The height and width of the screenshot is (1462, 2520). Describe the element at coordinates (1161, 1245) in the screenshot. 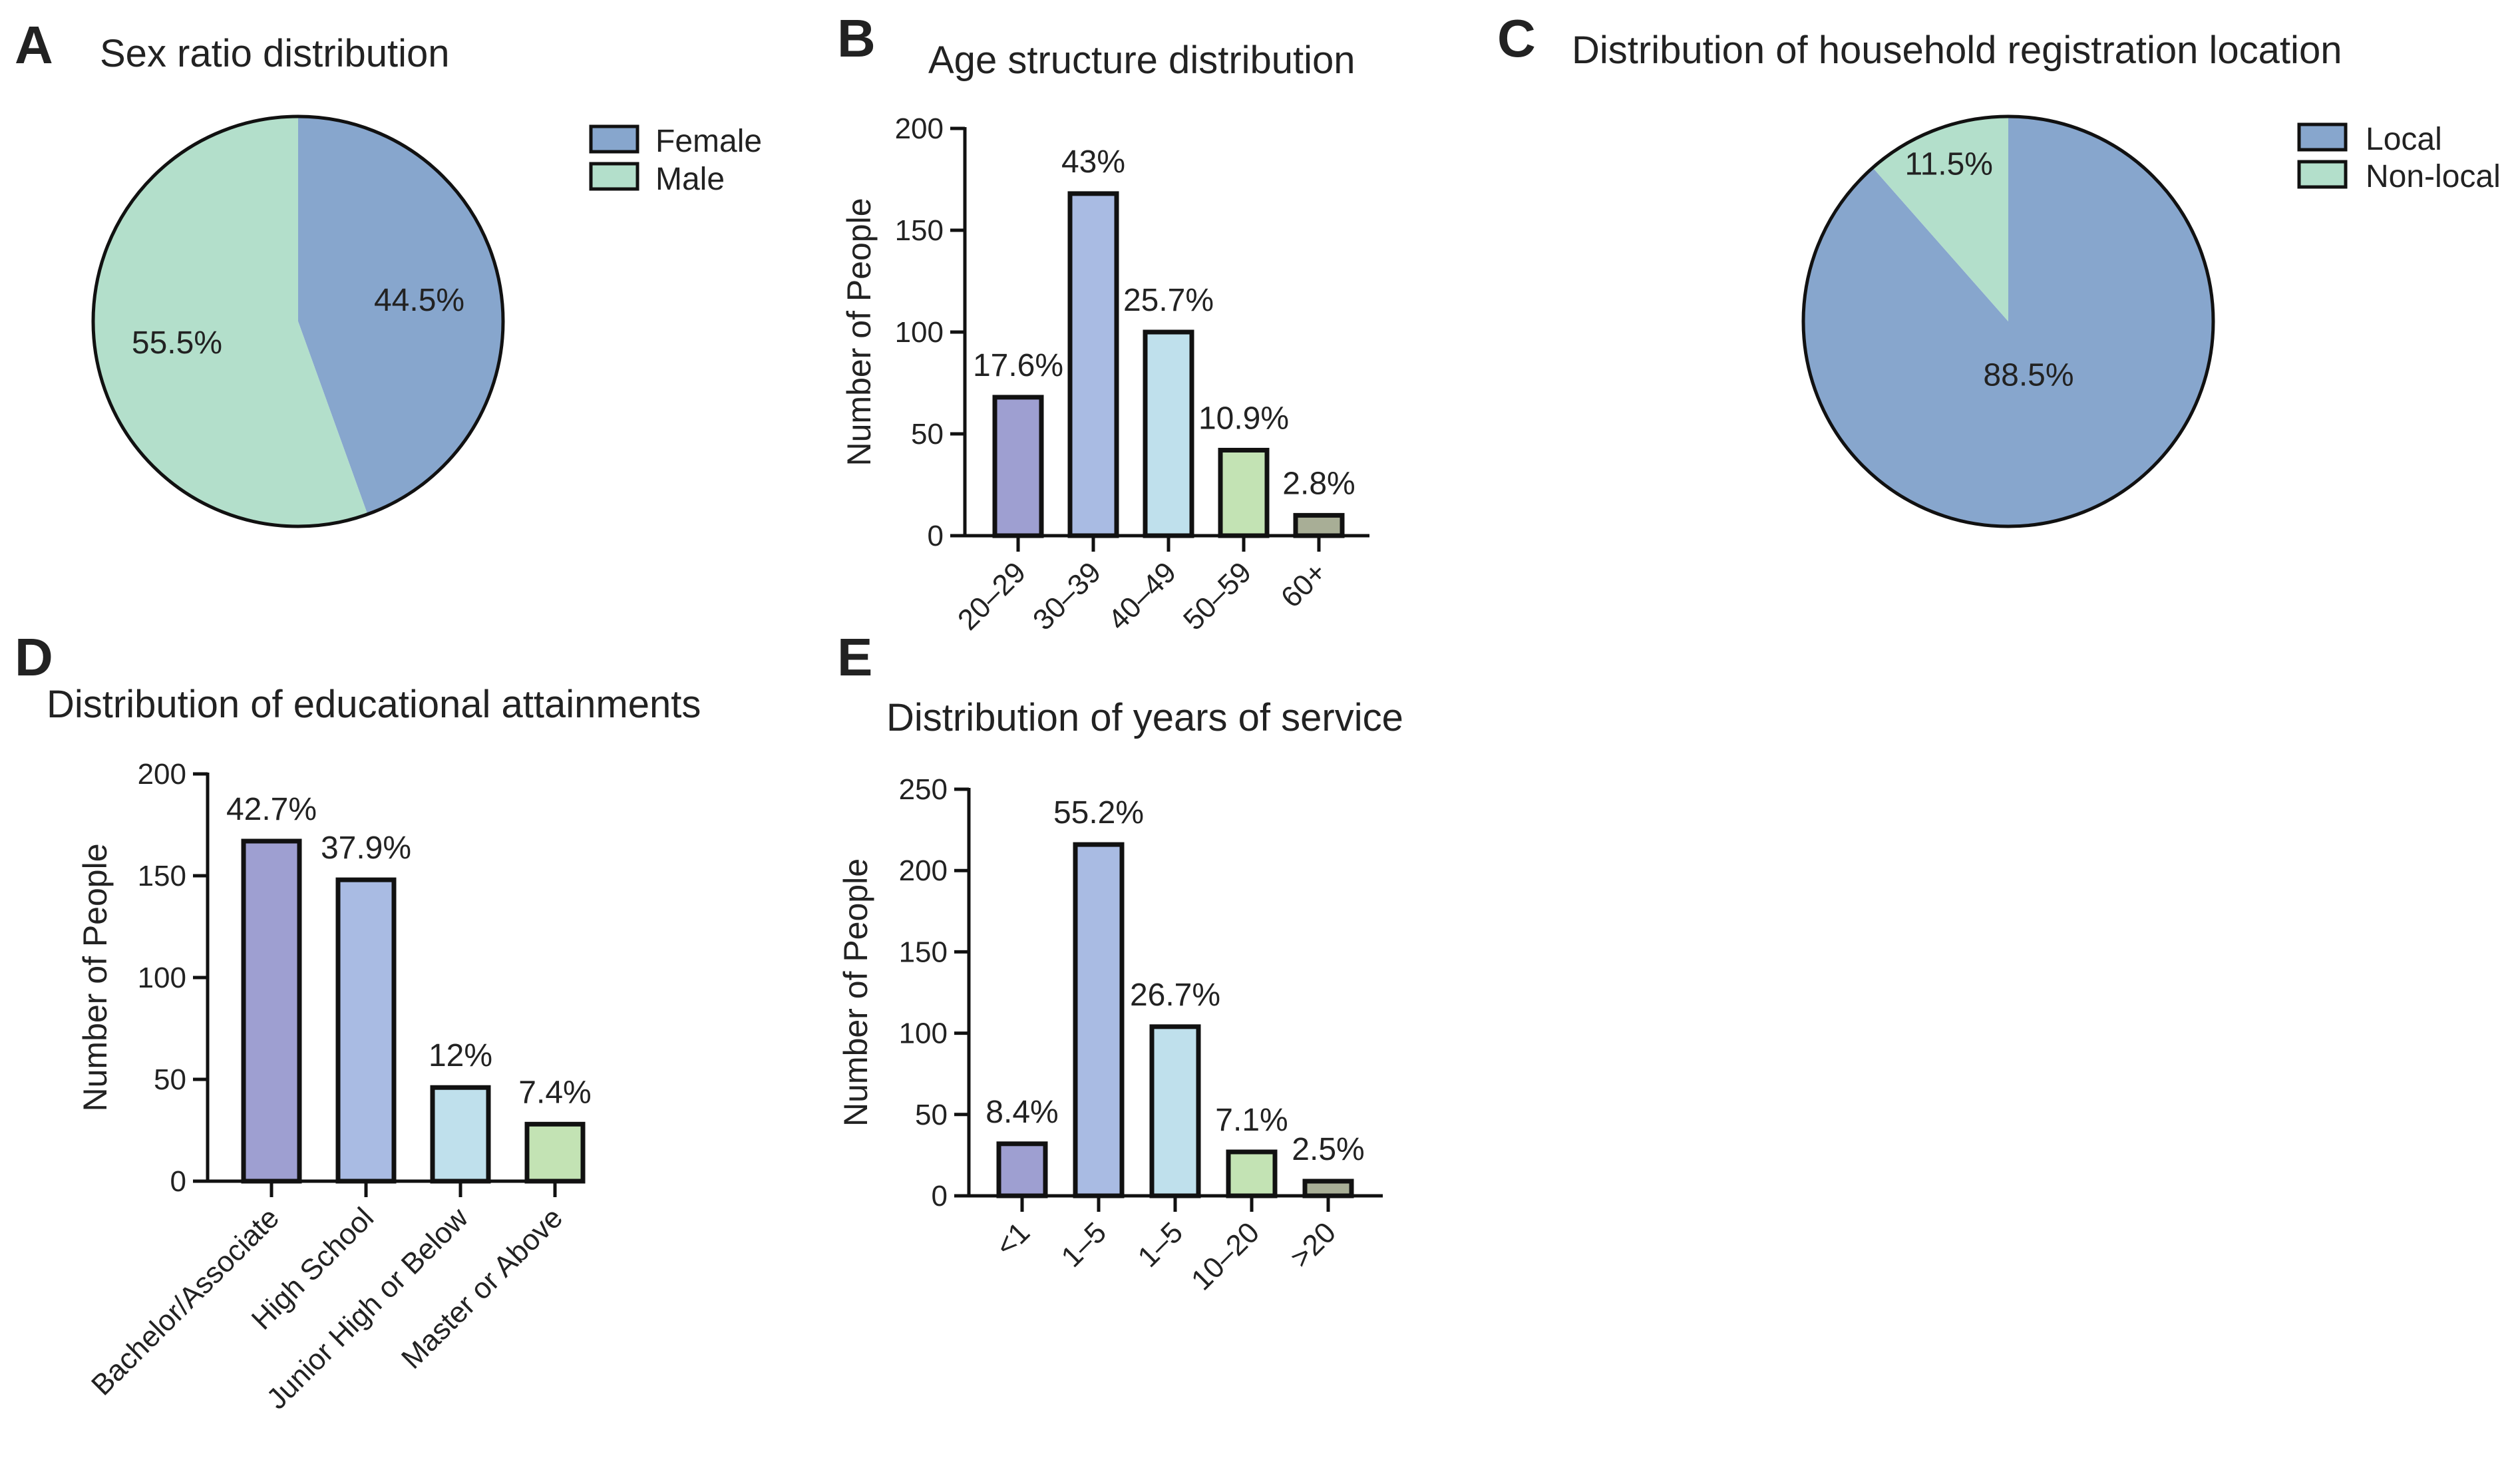

I see `chart-e-x-tick-label-2: 1–5` at that location.